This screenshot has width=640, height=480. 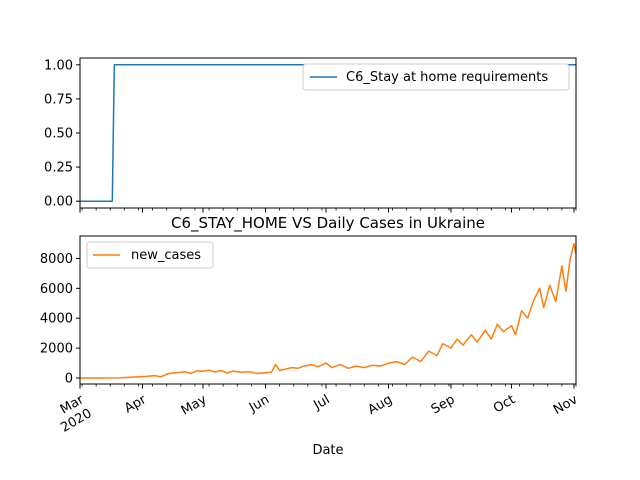 I want to click on bottom-xtick-label: May, so click(x=194, y=405).